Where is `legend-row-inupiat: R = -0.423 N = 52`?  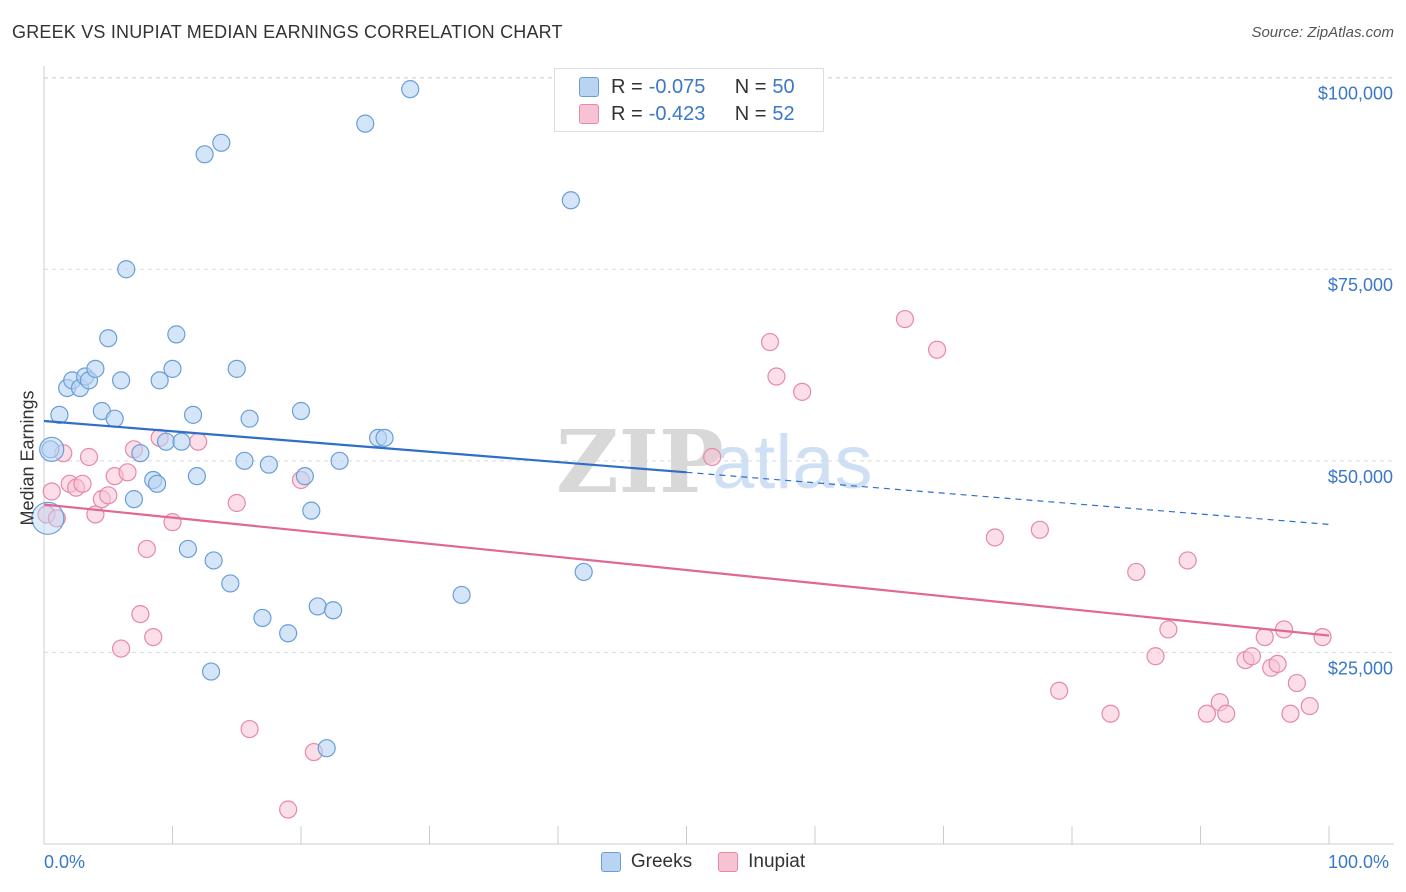 legend-row-inupiat: R = -0.423 N = 52 is located at coordinates (687, 114).